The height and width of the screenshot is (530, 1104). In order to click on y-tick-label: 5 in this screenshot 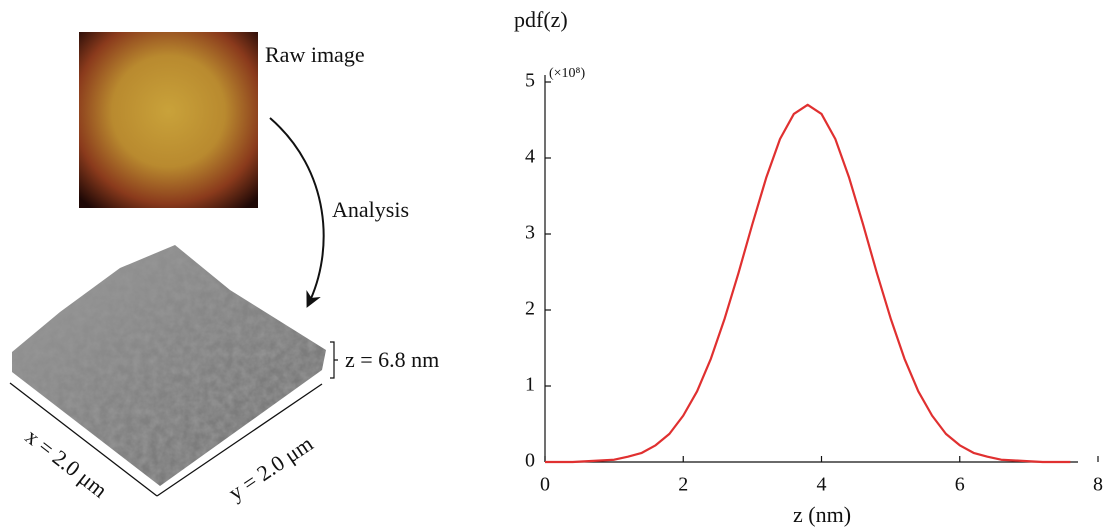, I will do `click(530, 81)`.